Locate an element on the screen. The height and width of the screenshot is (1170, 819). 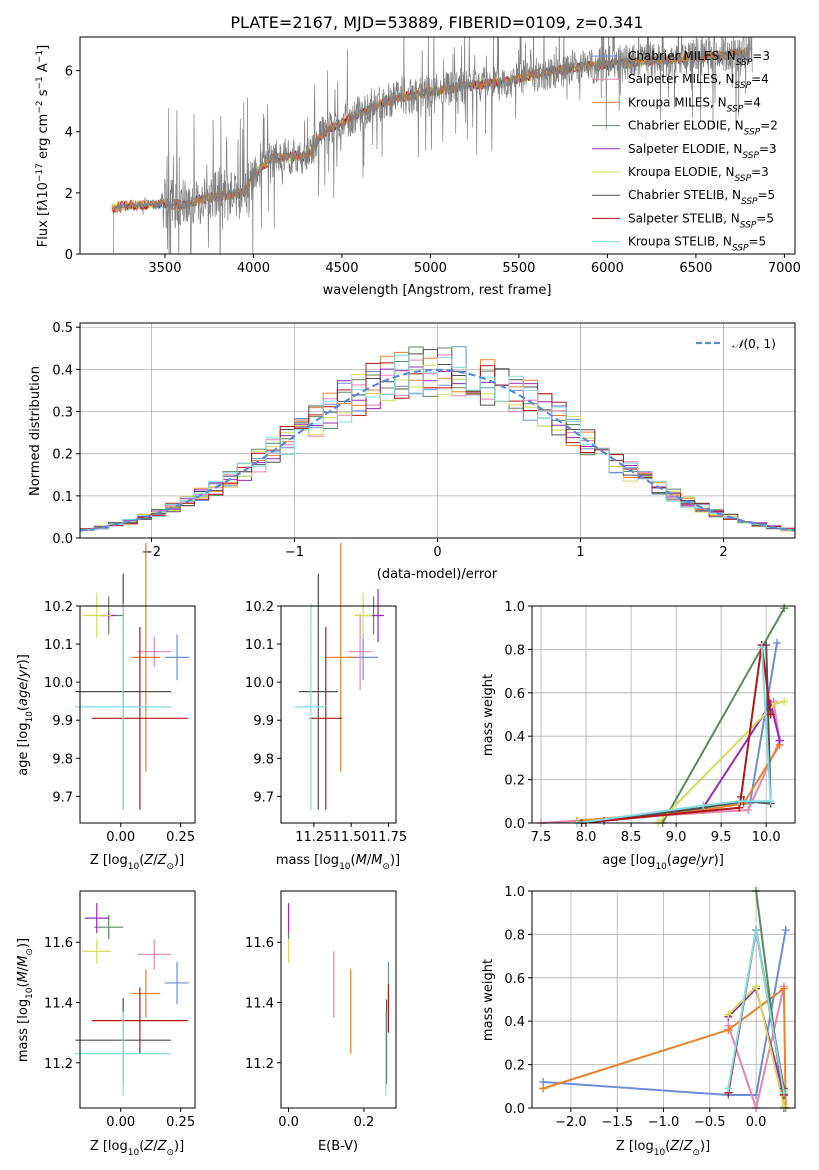
histogram-kroupa_stelib is located at coordinates (437, 442).